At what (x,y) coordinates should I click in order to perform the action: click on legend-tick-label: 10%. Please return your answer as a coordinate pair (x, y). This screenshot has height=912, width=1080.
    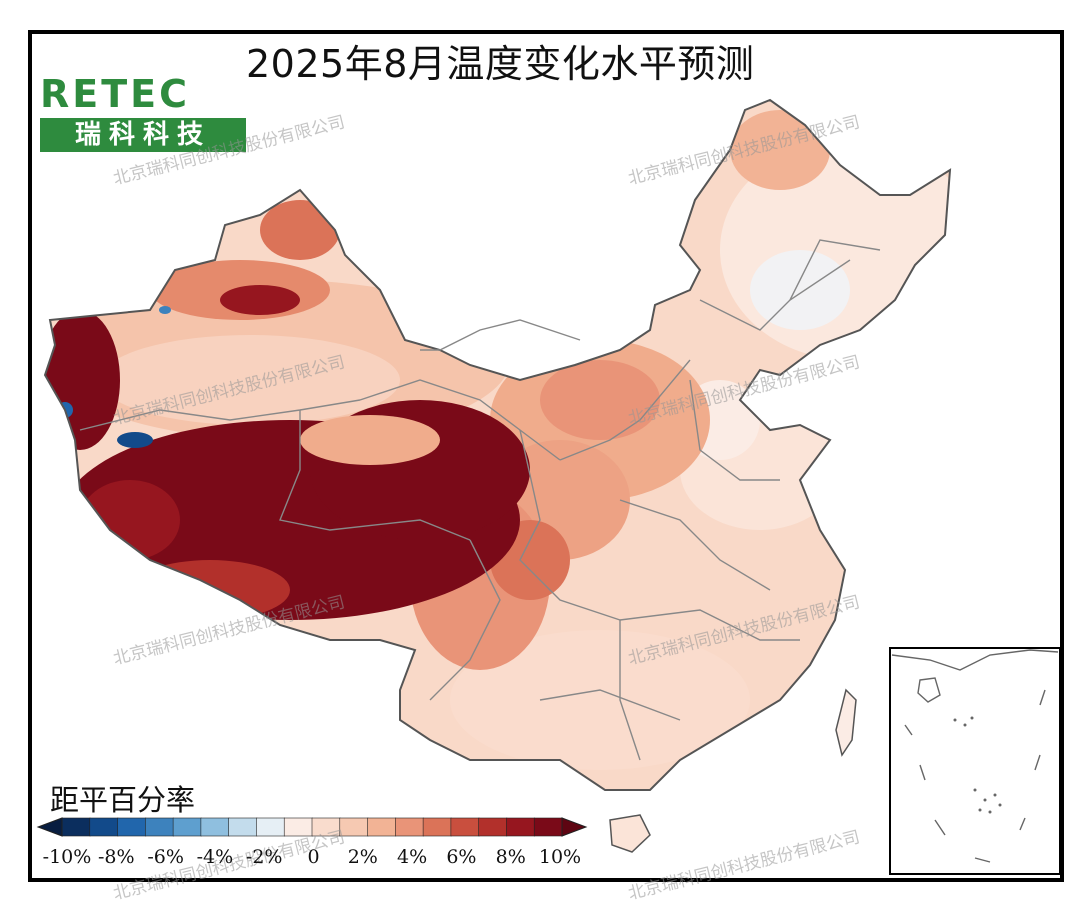
    Looking at the image, I should click on (560, 857).